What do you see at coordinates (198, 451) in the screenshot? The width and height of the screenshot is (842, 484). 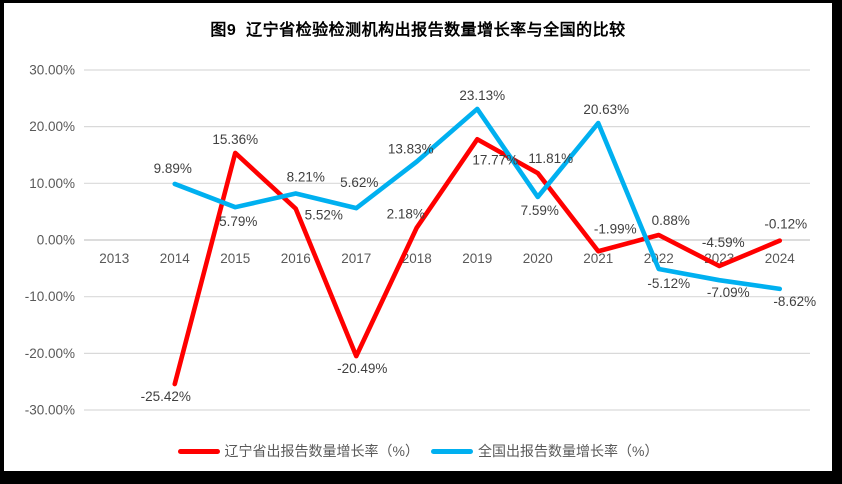 I see `liaoning-line-swatch` at bounding box center [198, 451].